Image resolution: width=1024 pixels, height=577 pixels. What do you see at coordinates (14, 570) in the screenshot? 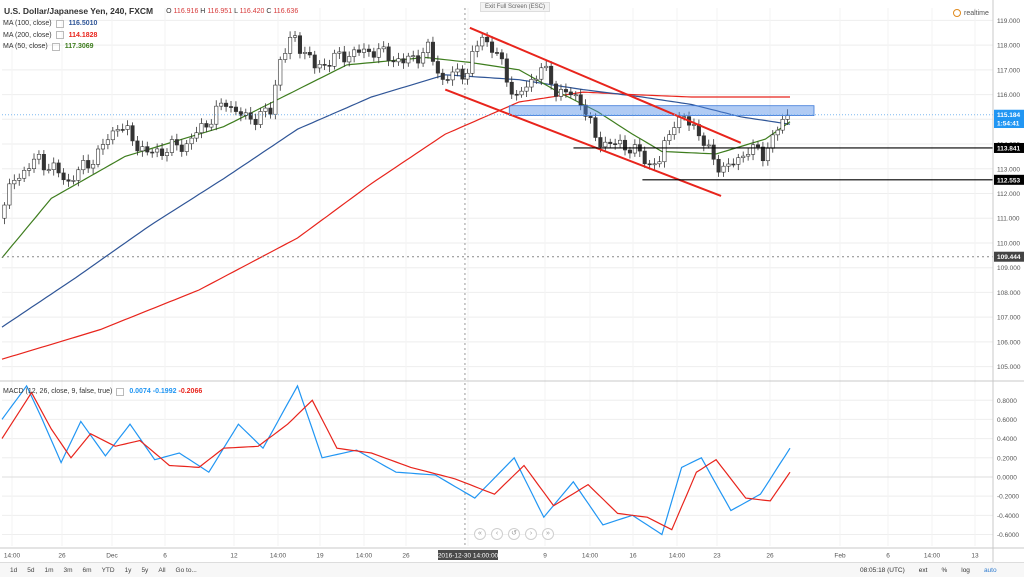
I see `range-1d: 1d` at bounding box center [14, 570].